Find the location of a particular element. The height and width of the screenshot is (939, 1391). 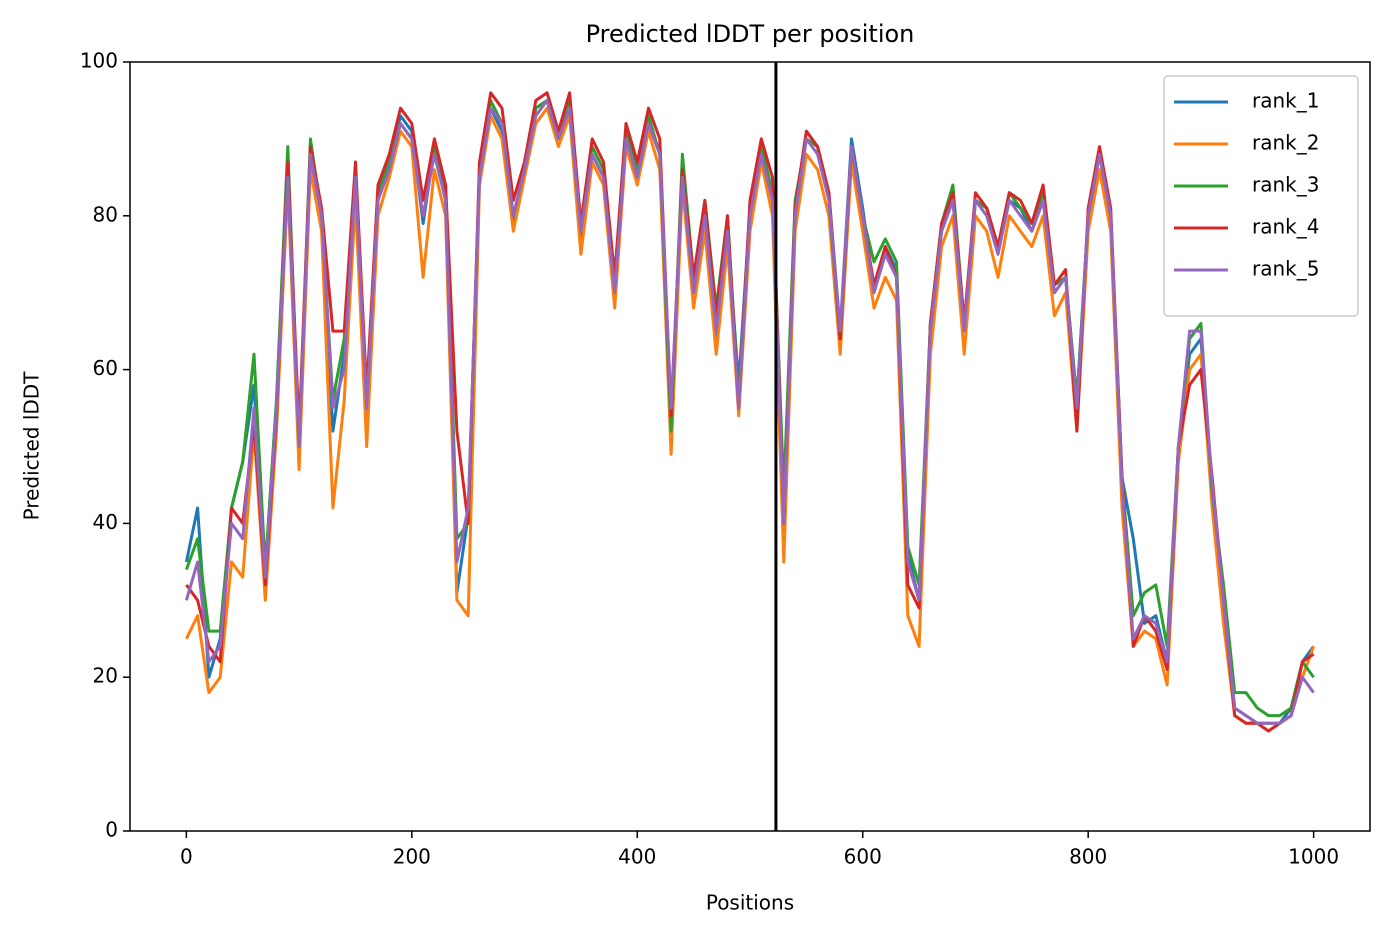

y-tick-label: 80 is located at coordinates (105, 214).